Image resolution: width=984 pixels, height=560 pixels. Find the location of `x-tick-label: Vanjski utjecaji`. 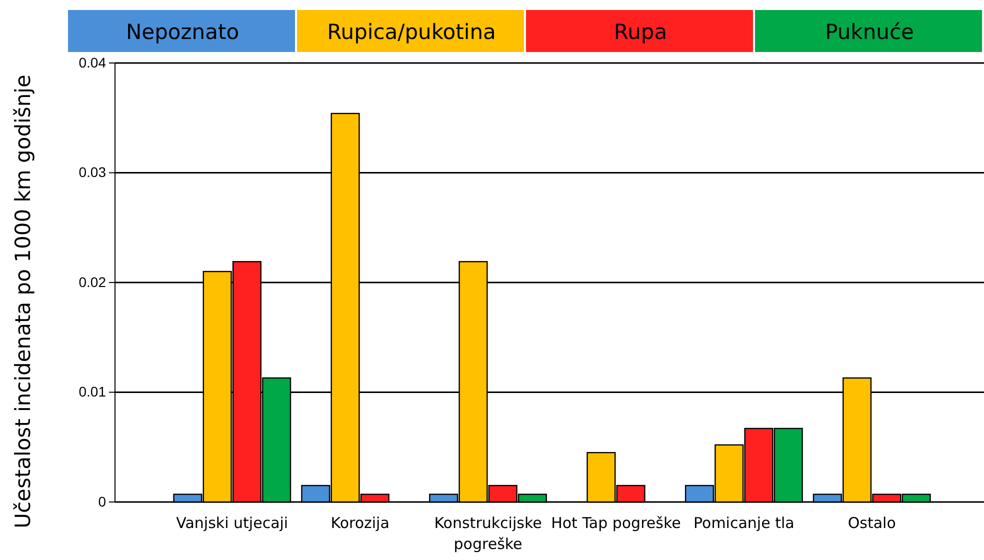

x-tick-label: Vanjski utjecaji is located at coordinates (232, 523).